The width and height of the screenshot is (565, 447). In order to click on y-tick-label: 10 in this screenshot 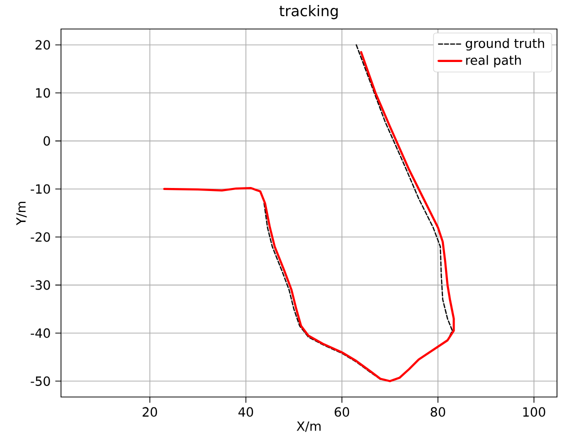, I will do `click(43, 93)`.